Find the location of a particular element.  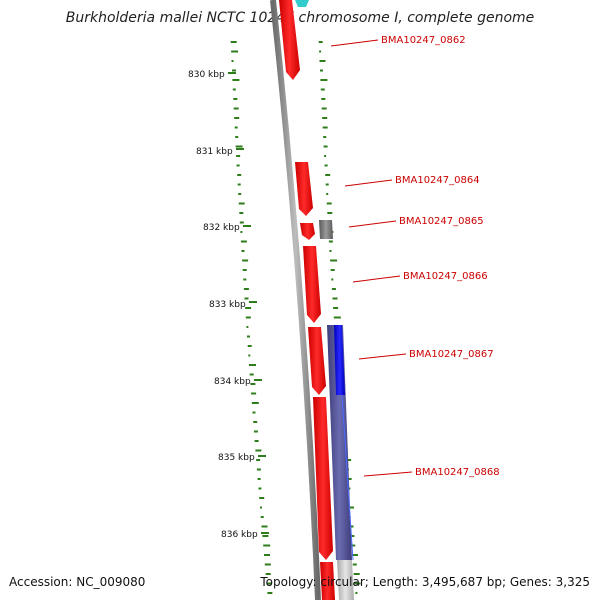

chromosome-backbone is located at coordinates (295, 300).